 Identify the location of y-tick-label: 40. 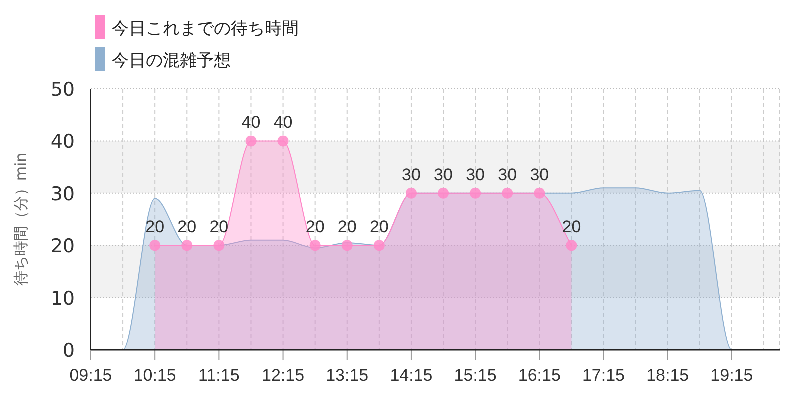
(62, 142).